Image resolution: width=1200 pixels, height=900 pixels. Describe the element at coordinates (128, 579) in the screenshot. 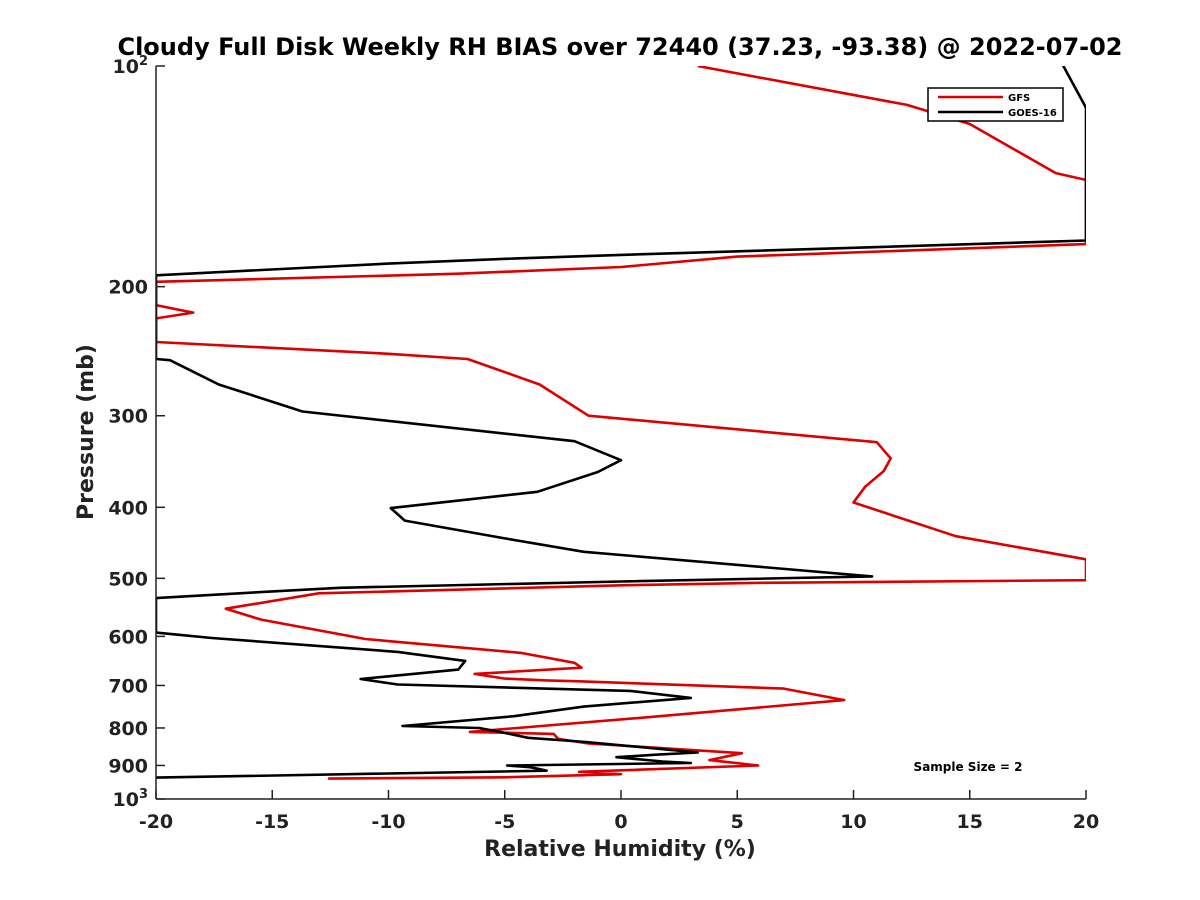

I see `y-tick-label: 500` at that location.